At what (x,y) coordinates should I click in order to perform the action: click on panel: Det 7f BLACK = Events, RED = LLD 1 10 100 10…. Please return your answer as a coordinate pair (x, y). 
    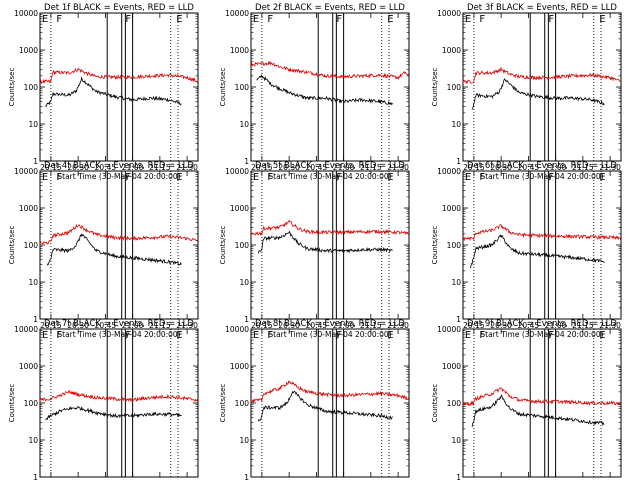
    Looking at the image, I should click on (103, 399).